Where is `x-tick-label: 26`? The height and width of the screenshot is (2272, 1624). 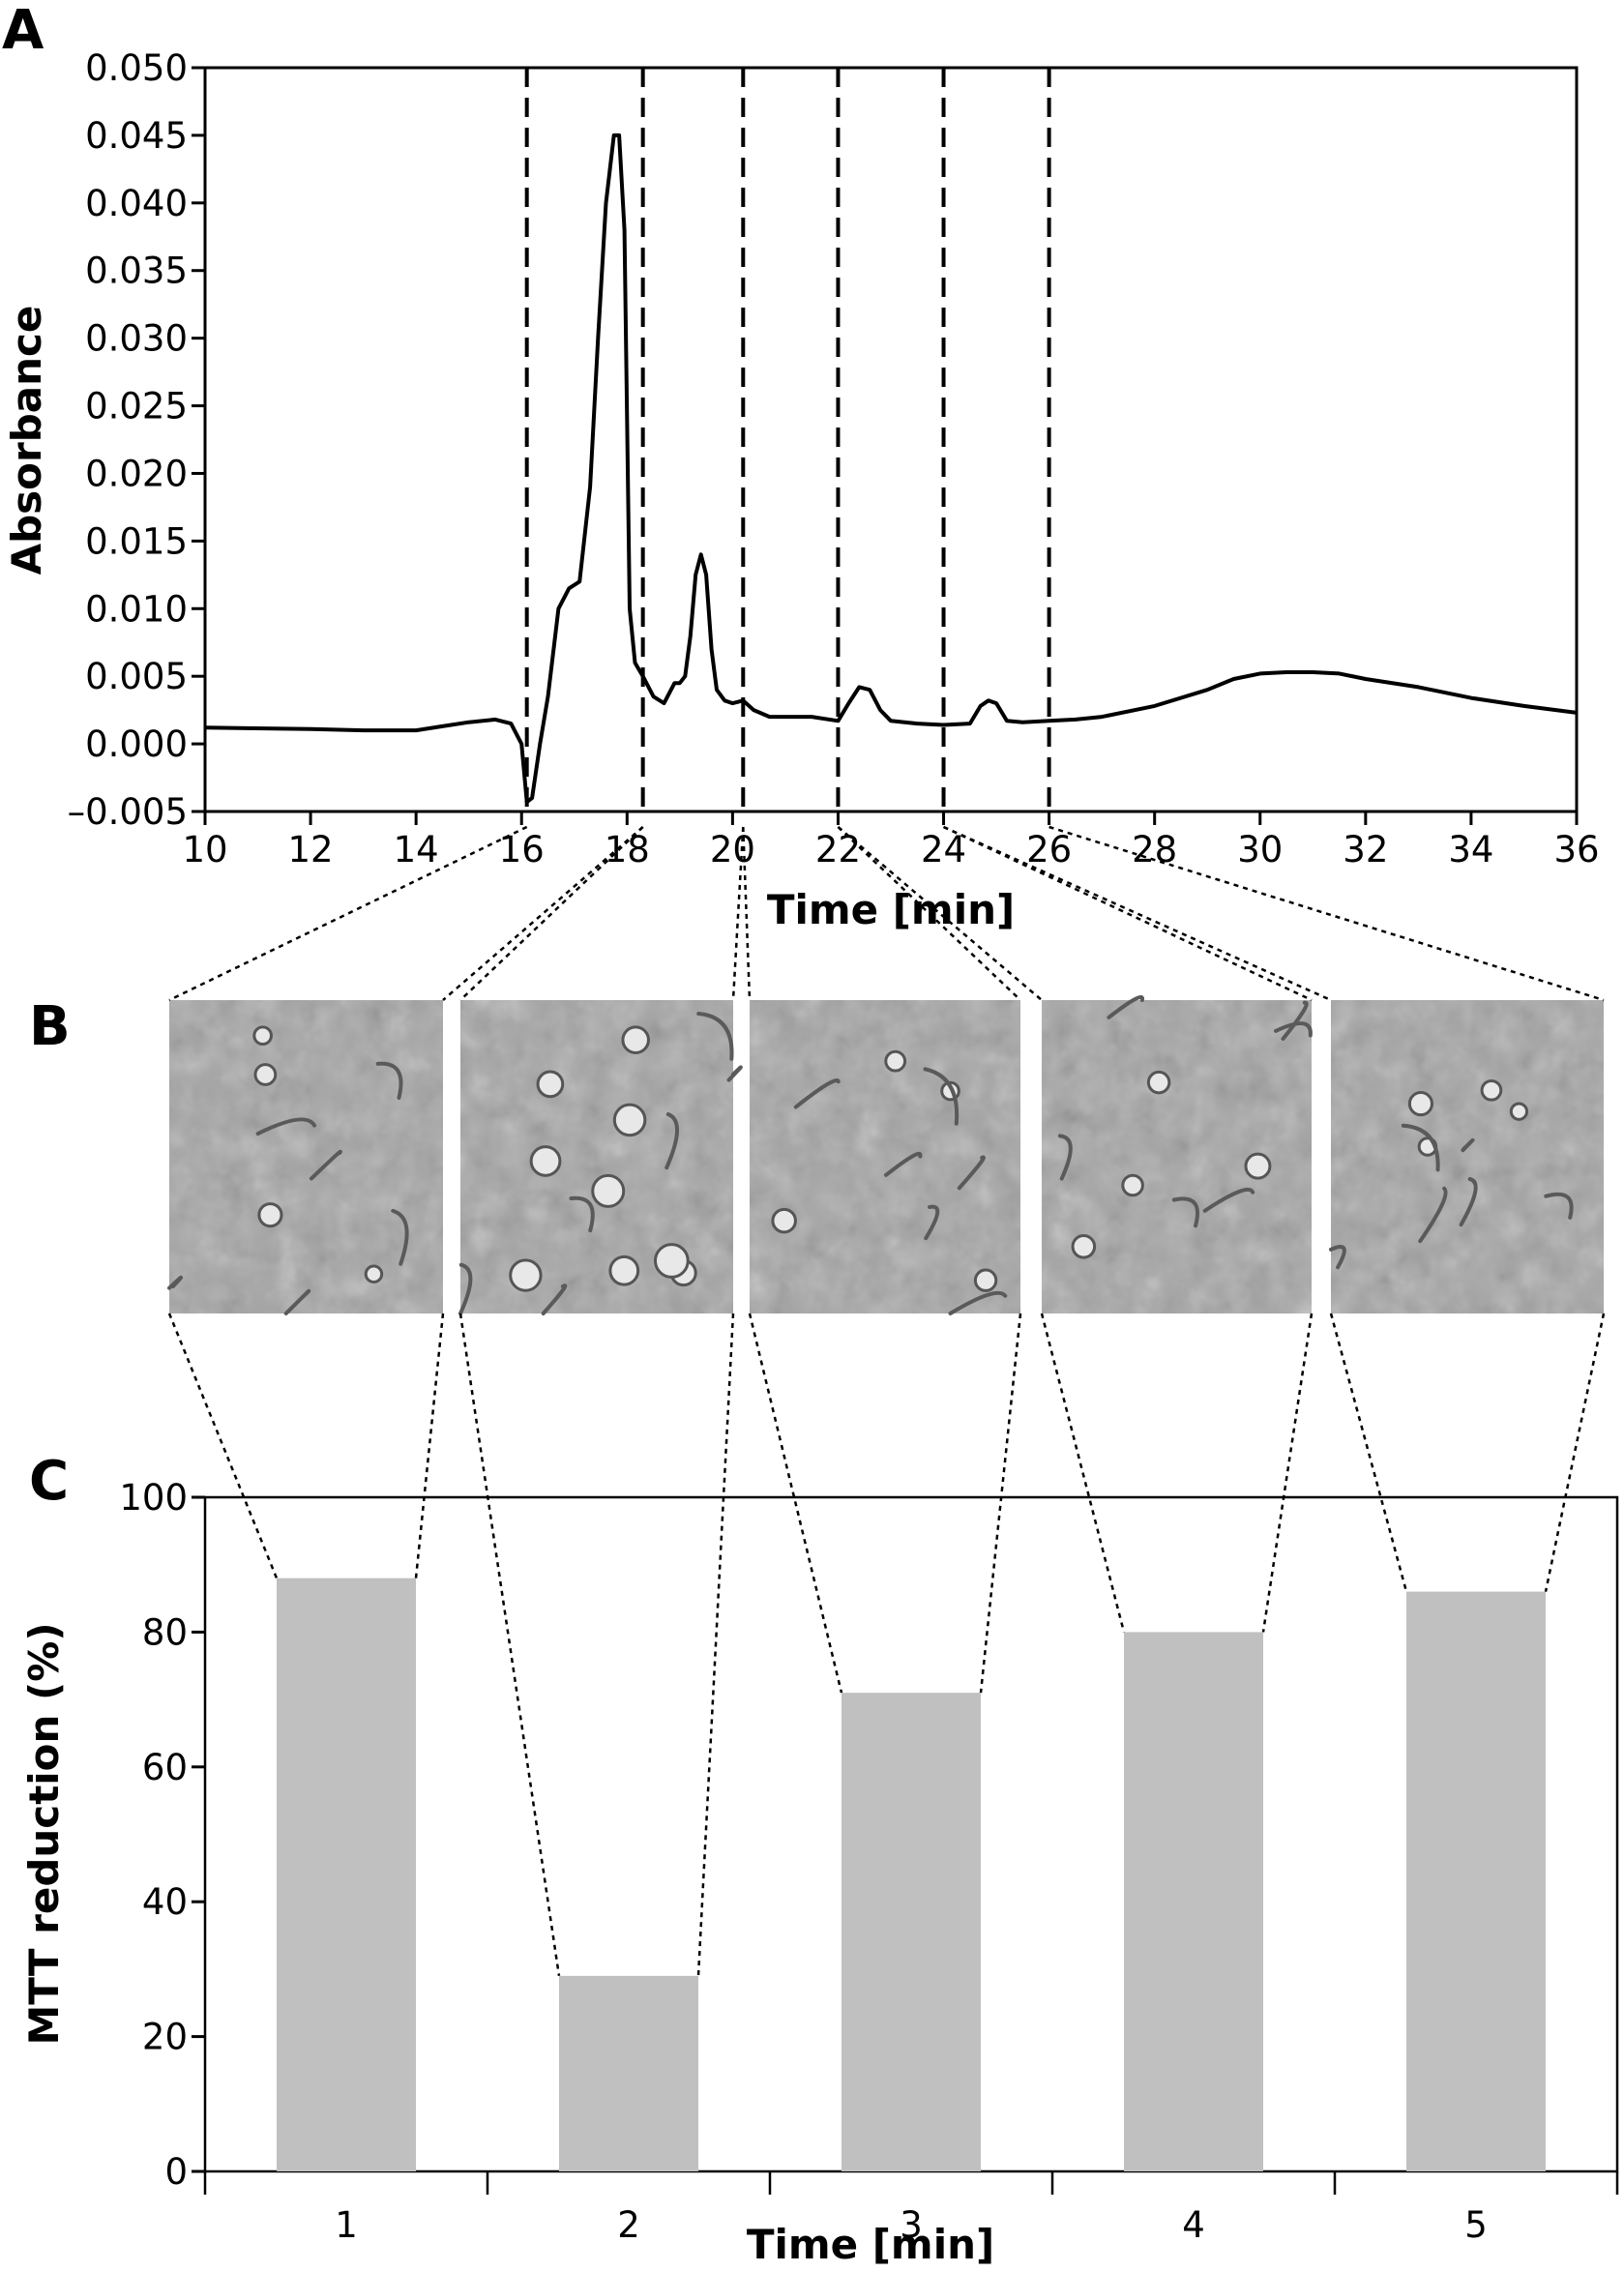
x-tick-label: 26 is located at coordinates (1049, 849).